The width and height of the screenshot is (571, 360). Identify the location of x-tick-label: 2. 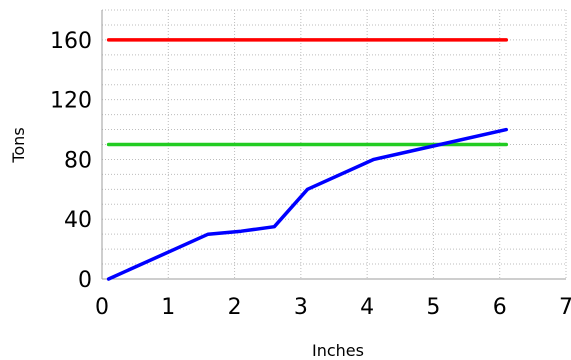
(235, 307).